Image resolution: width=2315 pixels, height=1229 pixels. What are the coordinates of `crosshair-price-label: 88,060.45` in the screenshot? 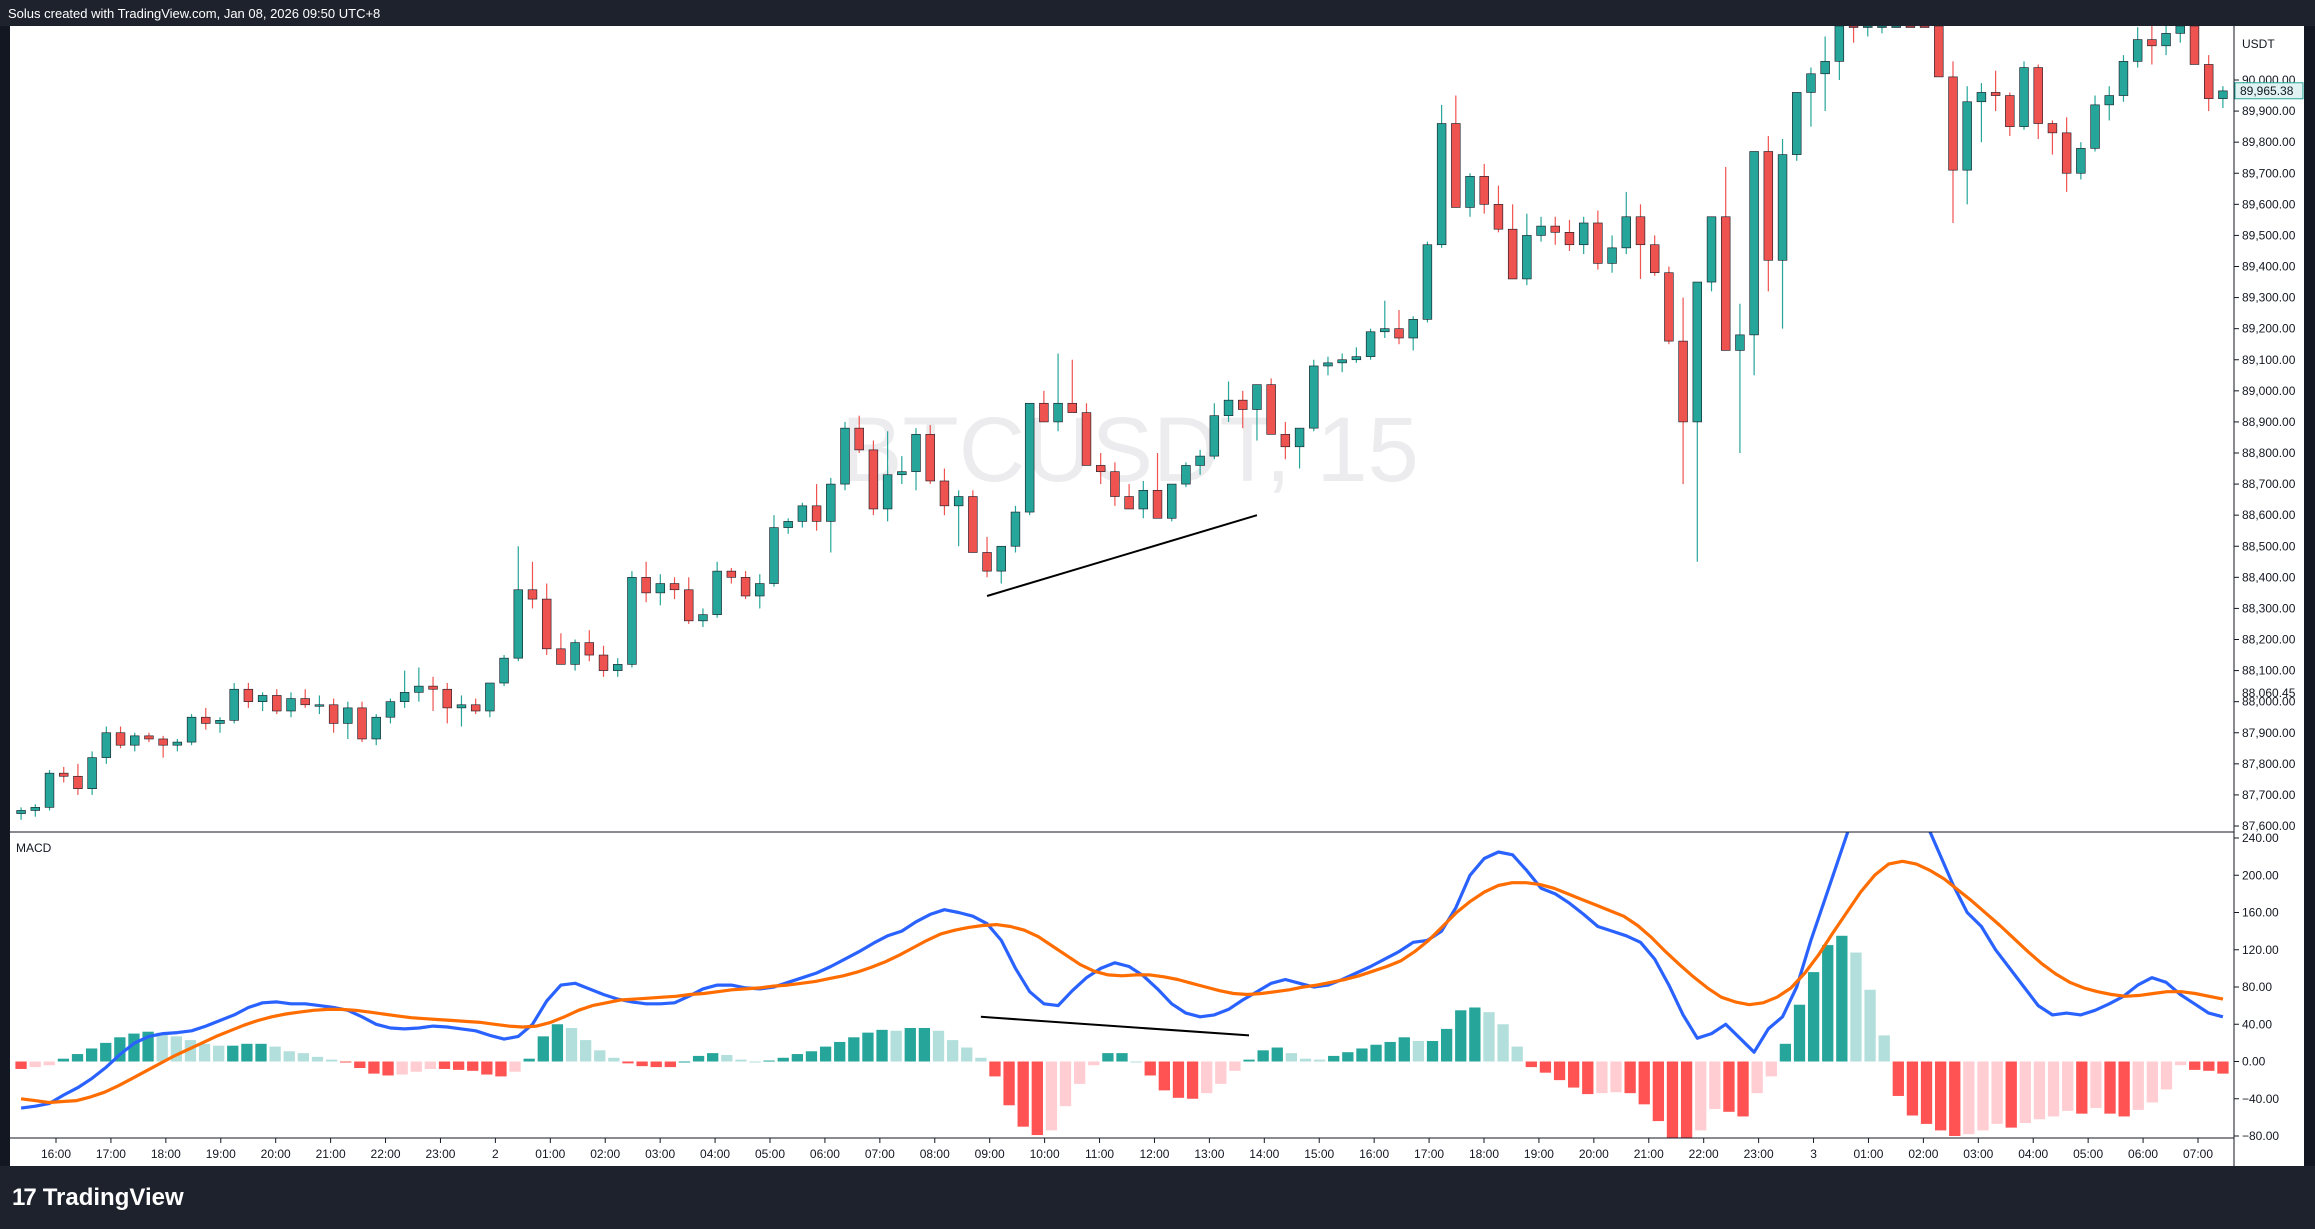 It's located at (2269, 693).